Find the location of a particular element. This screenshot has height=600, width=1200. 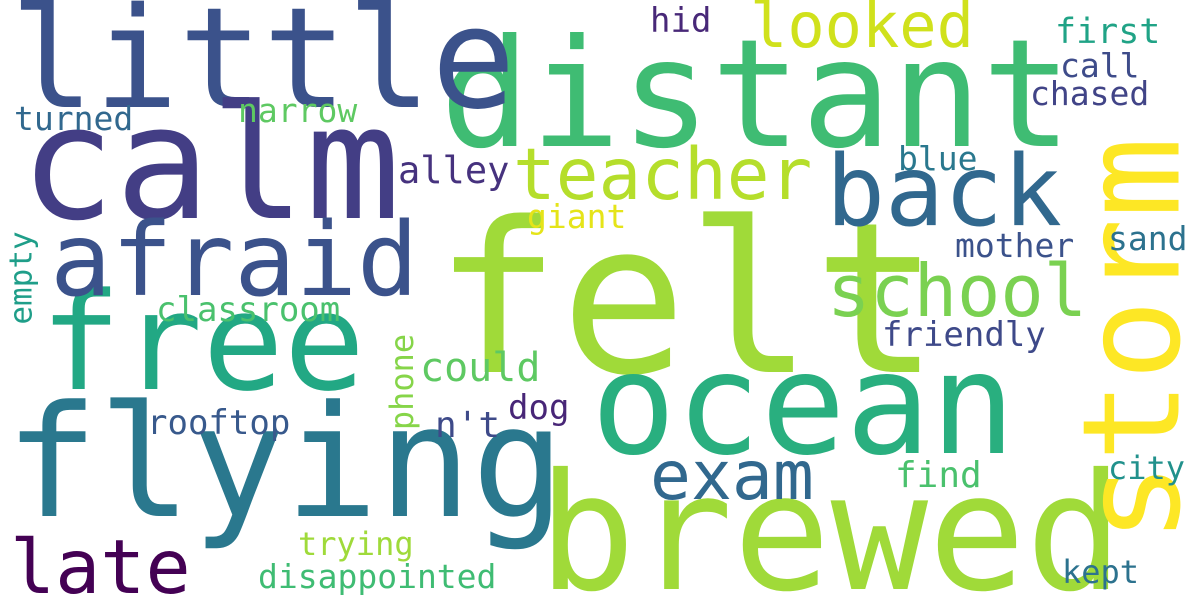

word-sand: sand is located at coordinates (1148, 238).